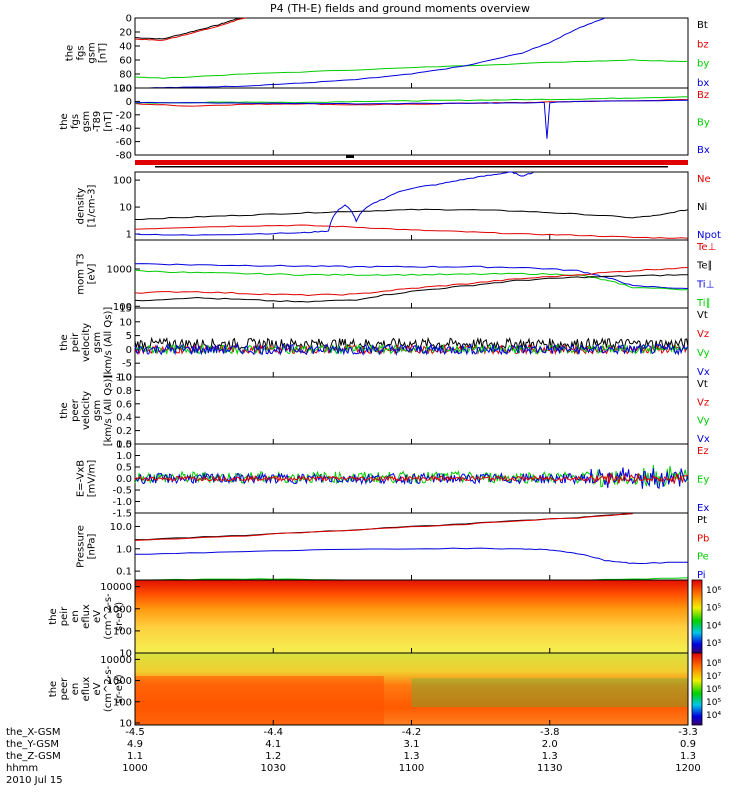  I want to click on x-tick-value: 1030, so click(273, 768).